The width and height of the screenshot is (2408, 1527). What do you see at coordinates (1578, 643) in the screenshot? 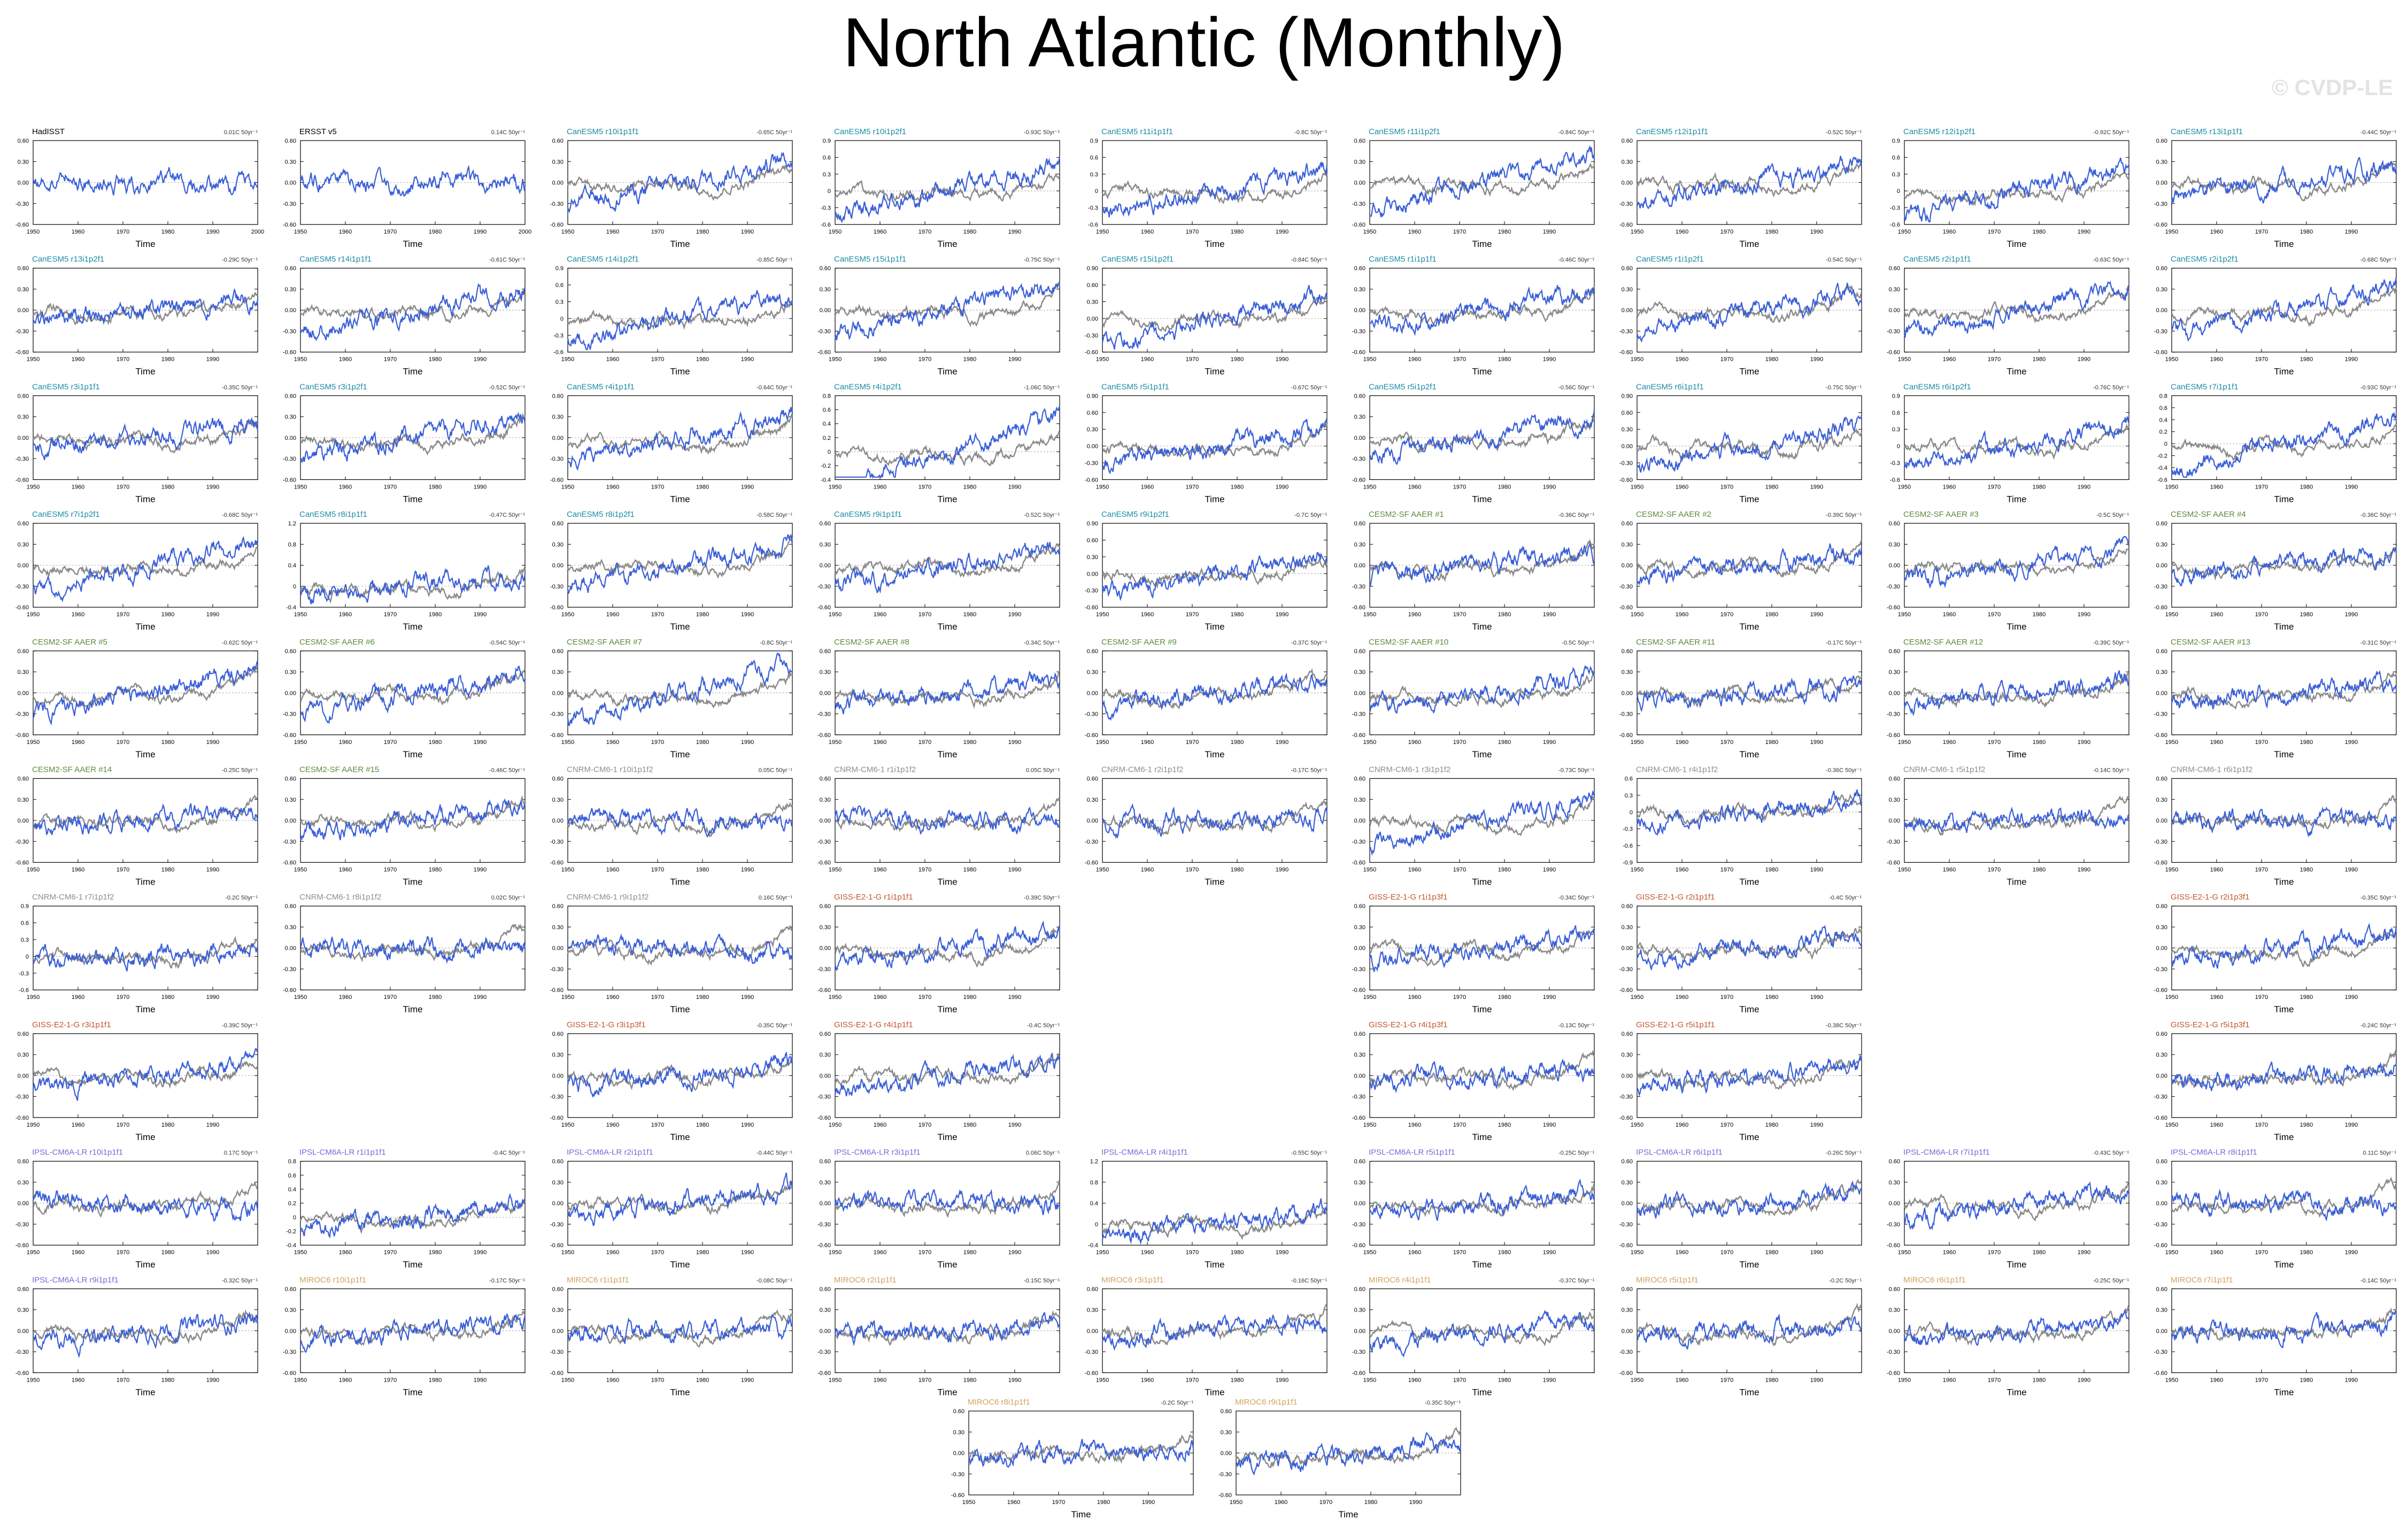
I see `panel-trend: -0.5C 50yr⁻¹` at bounding box center [1578, 643].